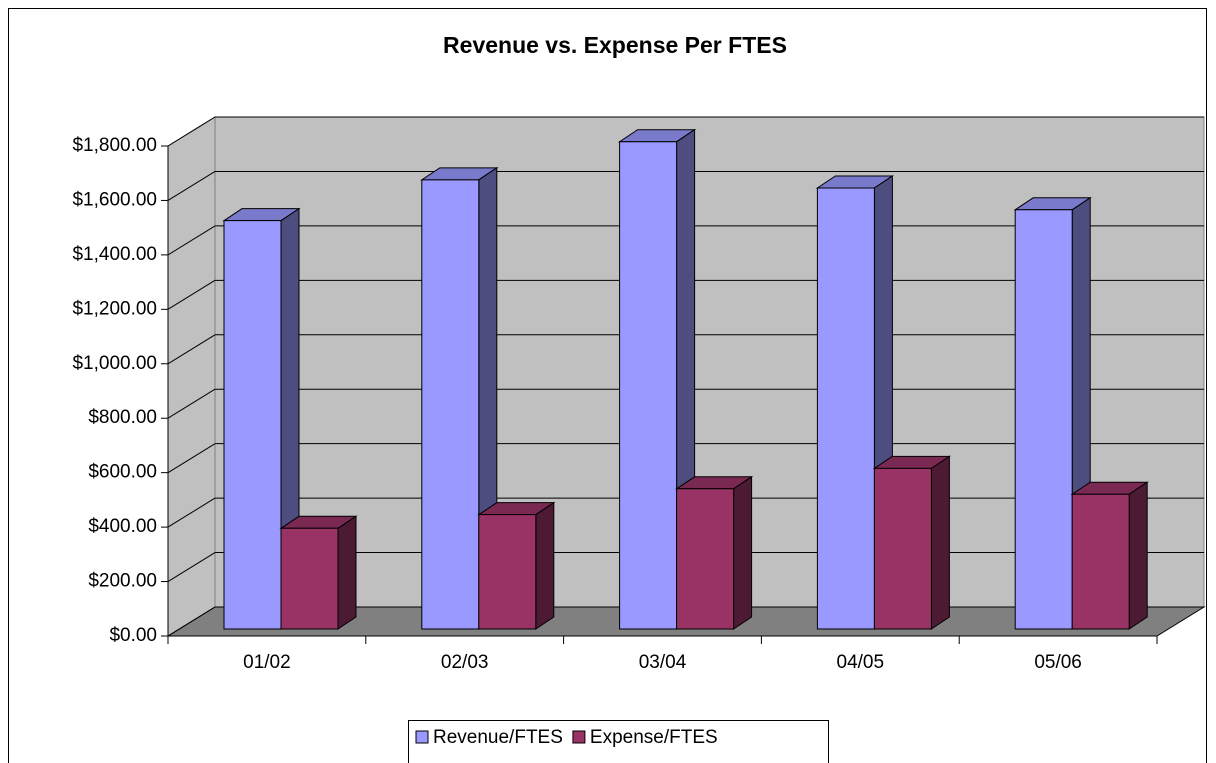 The height and width of the screenshot is (763, 1216). I want to click on legend-box, so click(618, 741).